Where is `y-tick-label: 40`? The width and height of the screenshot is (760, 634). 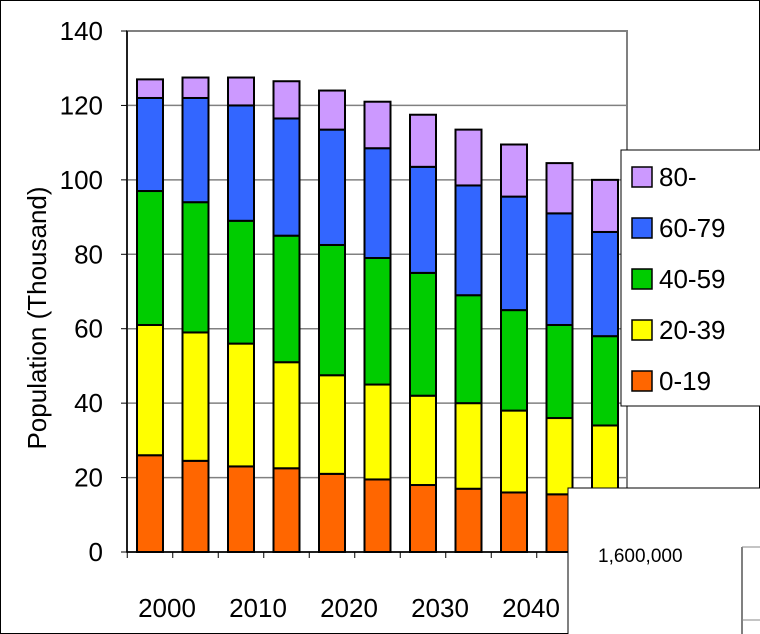 y-tick-label: 40 is located at coordinates (88, 403).